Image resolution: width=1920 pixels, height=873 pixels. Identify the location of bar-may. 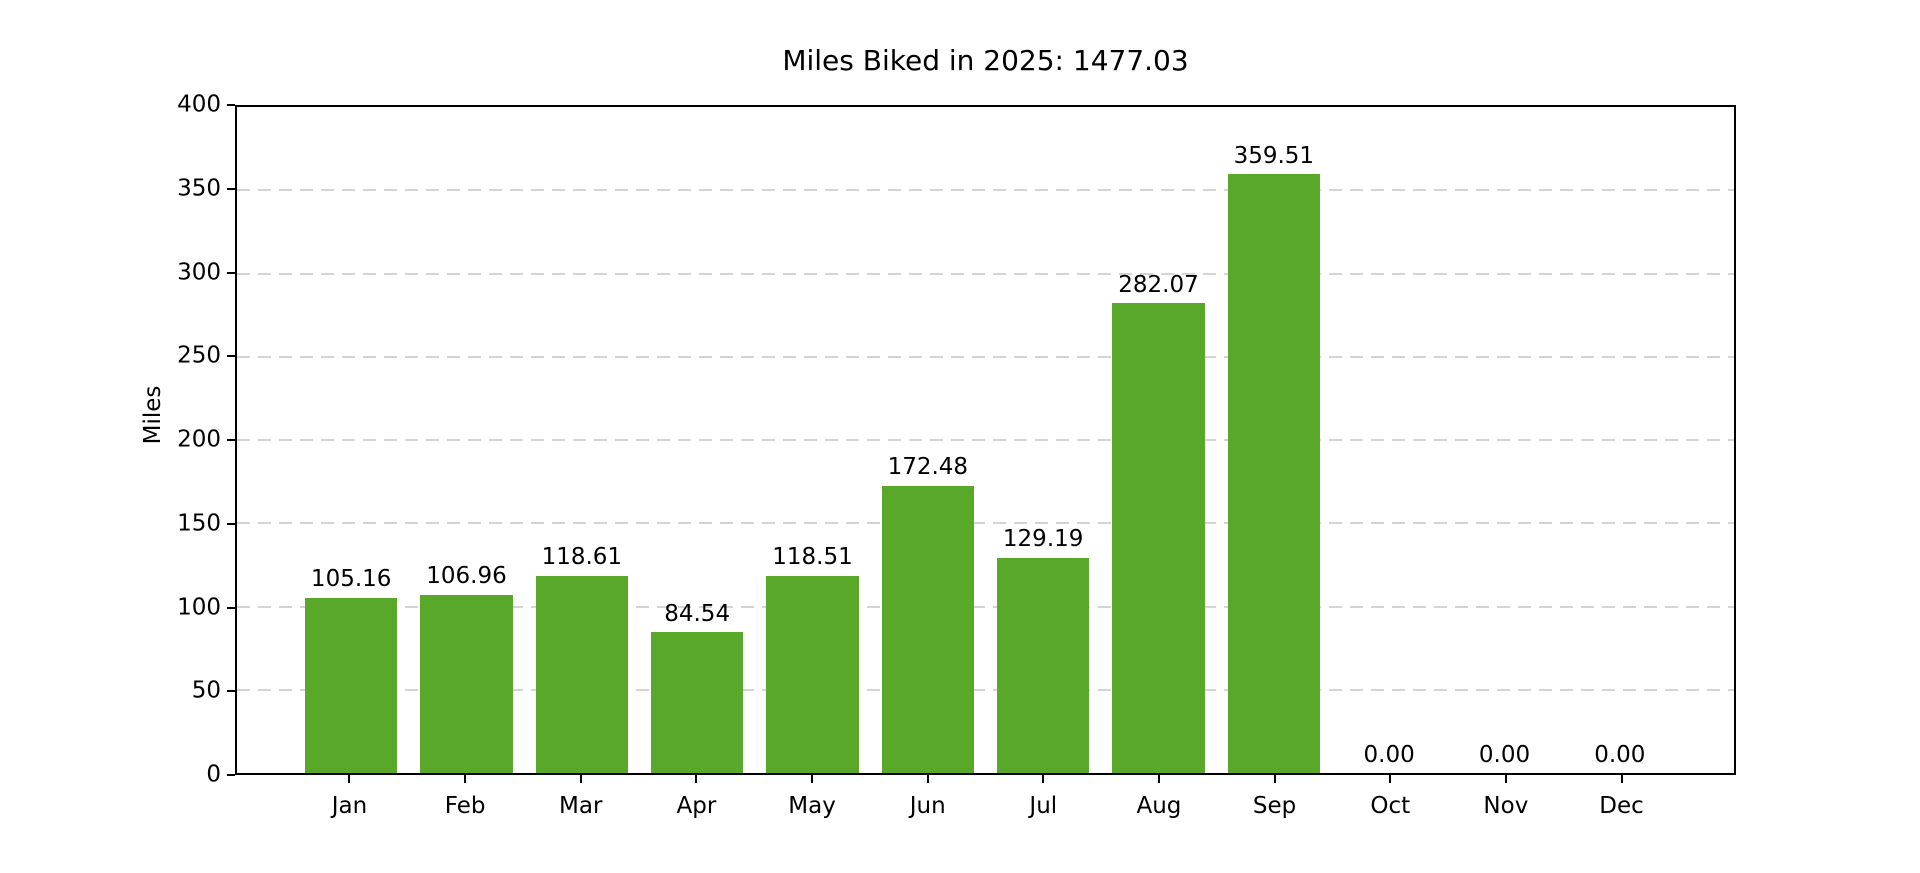
(812, 674).